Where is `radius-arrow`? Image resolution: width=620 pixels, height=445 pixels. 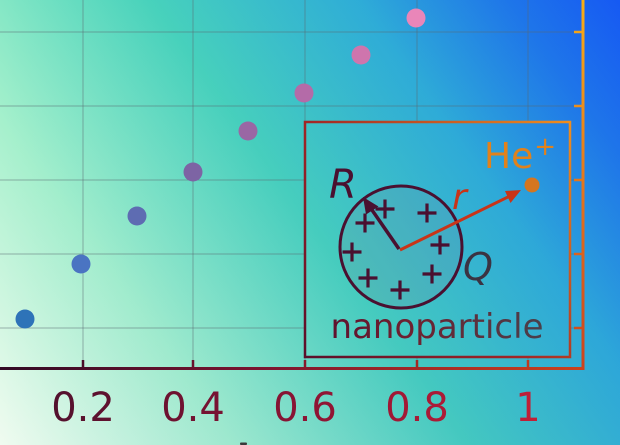 radius-arrow is located at coordinates (382, 223).